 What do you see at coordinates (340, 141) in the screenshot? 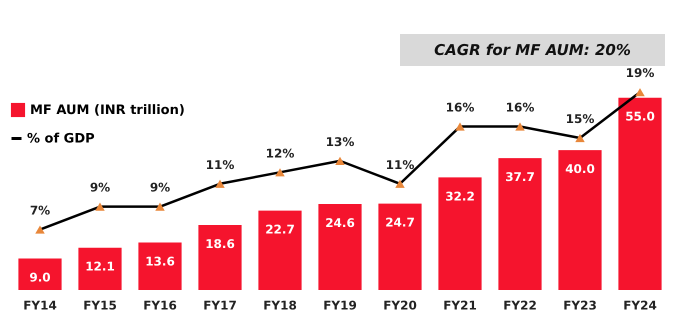
I see `data-label: 13%` at bounding box center [340, 141].